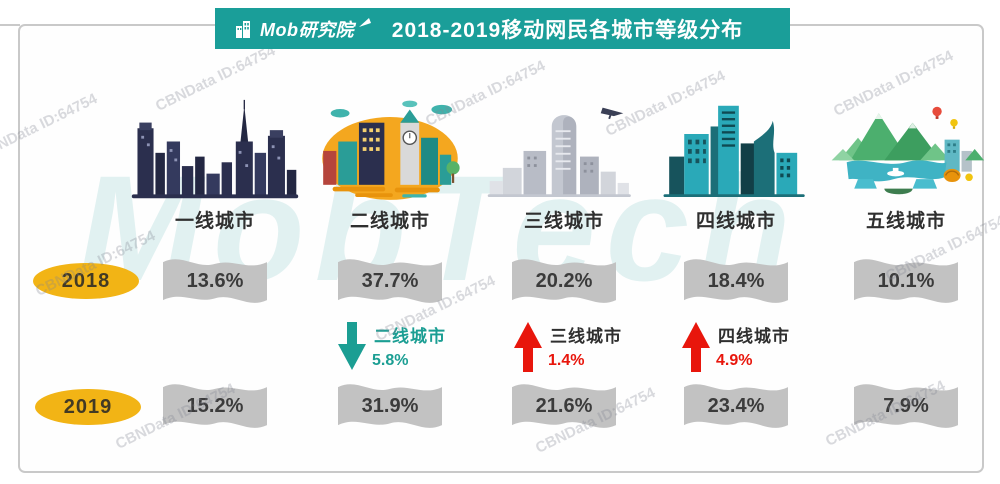 The width and height of the screenshot is (1000, 484). I want to click on down-arrow-icon, so click(352, 346).